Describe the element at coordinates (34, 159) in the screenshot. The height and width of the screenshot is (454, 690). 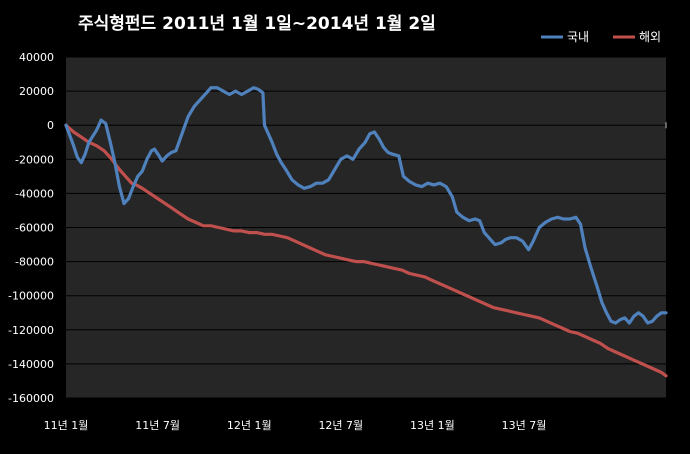
I see `y-tick-label: -20000` at that location.